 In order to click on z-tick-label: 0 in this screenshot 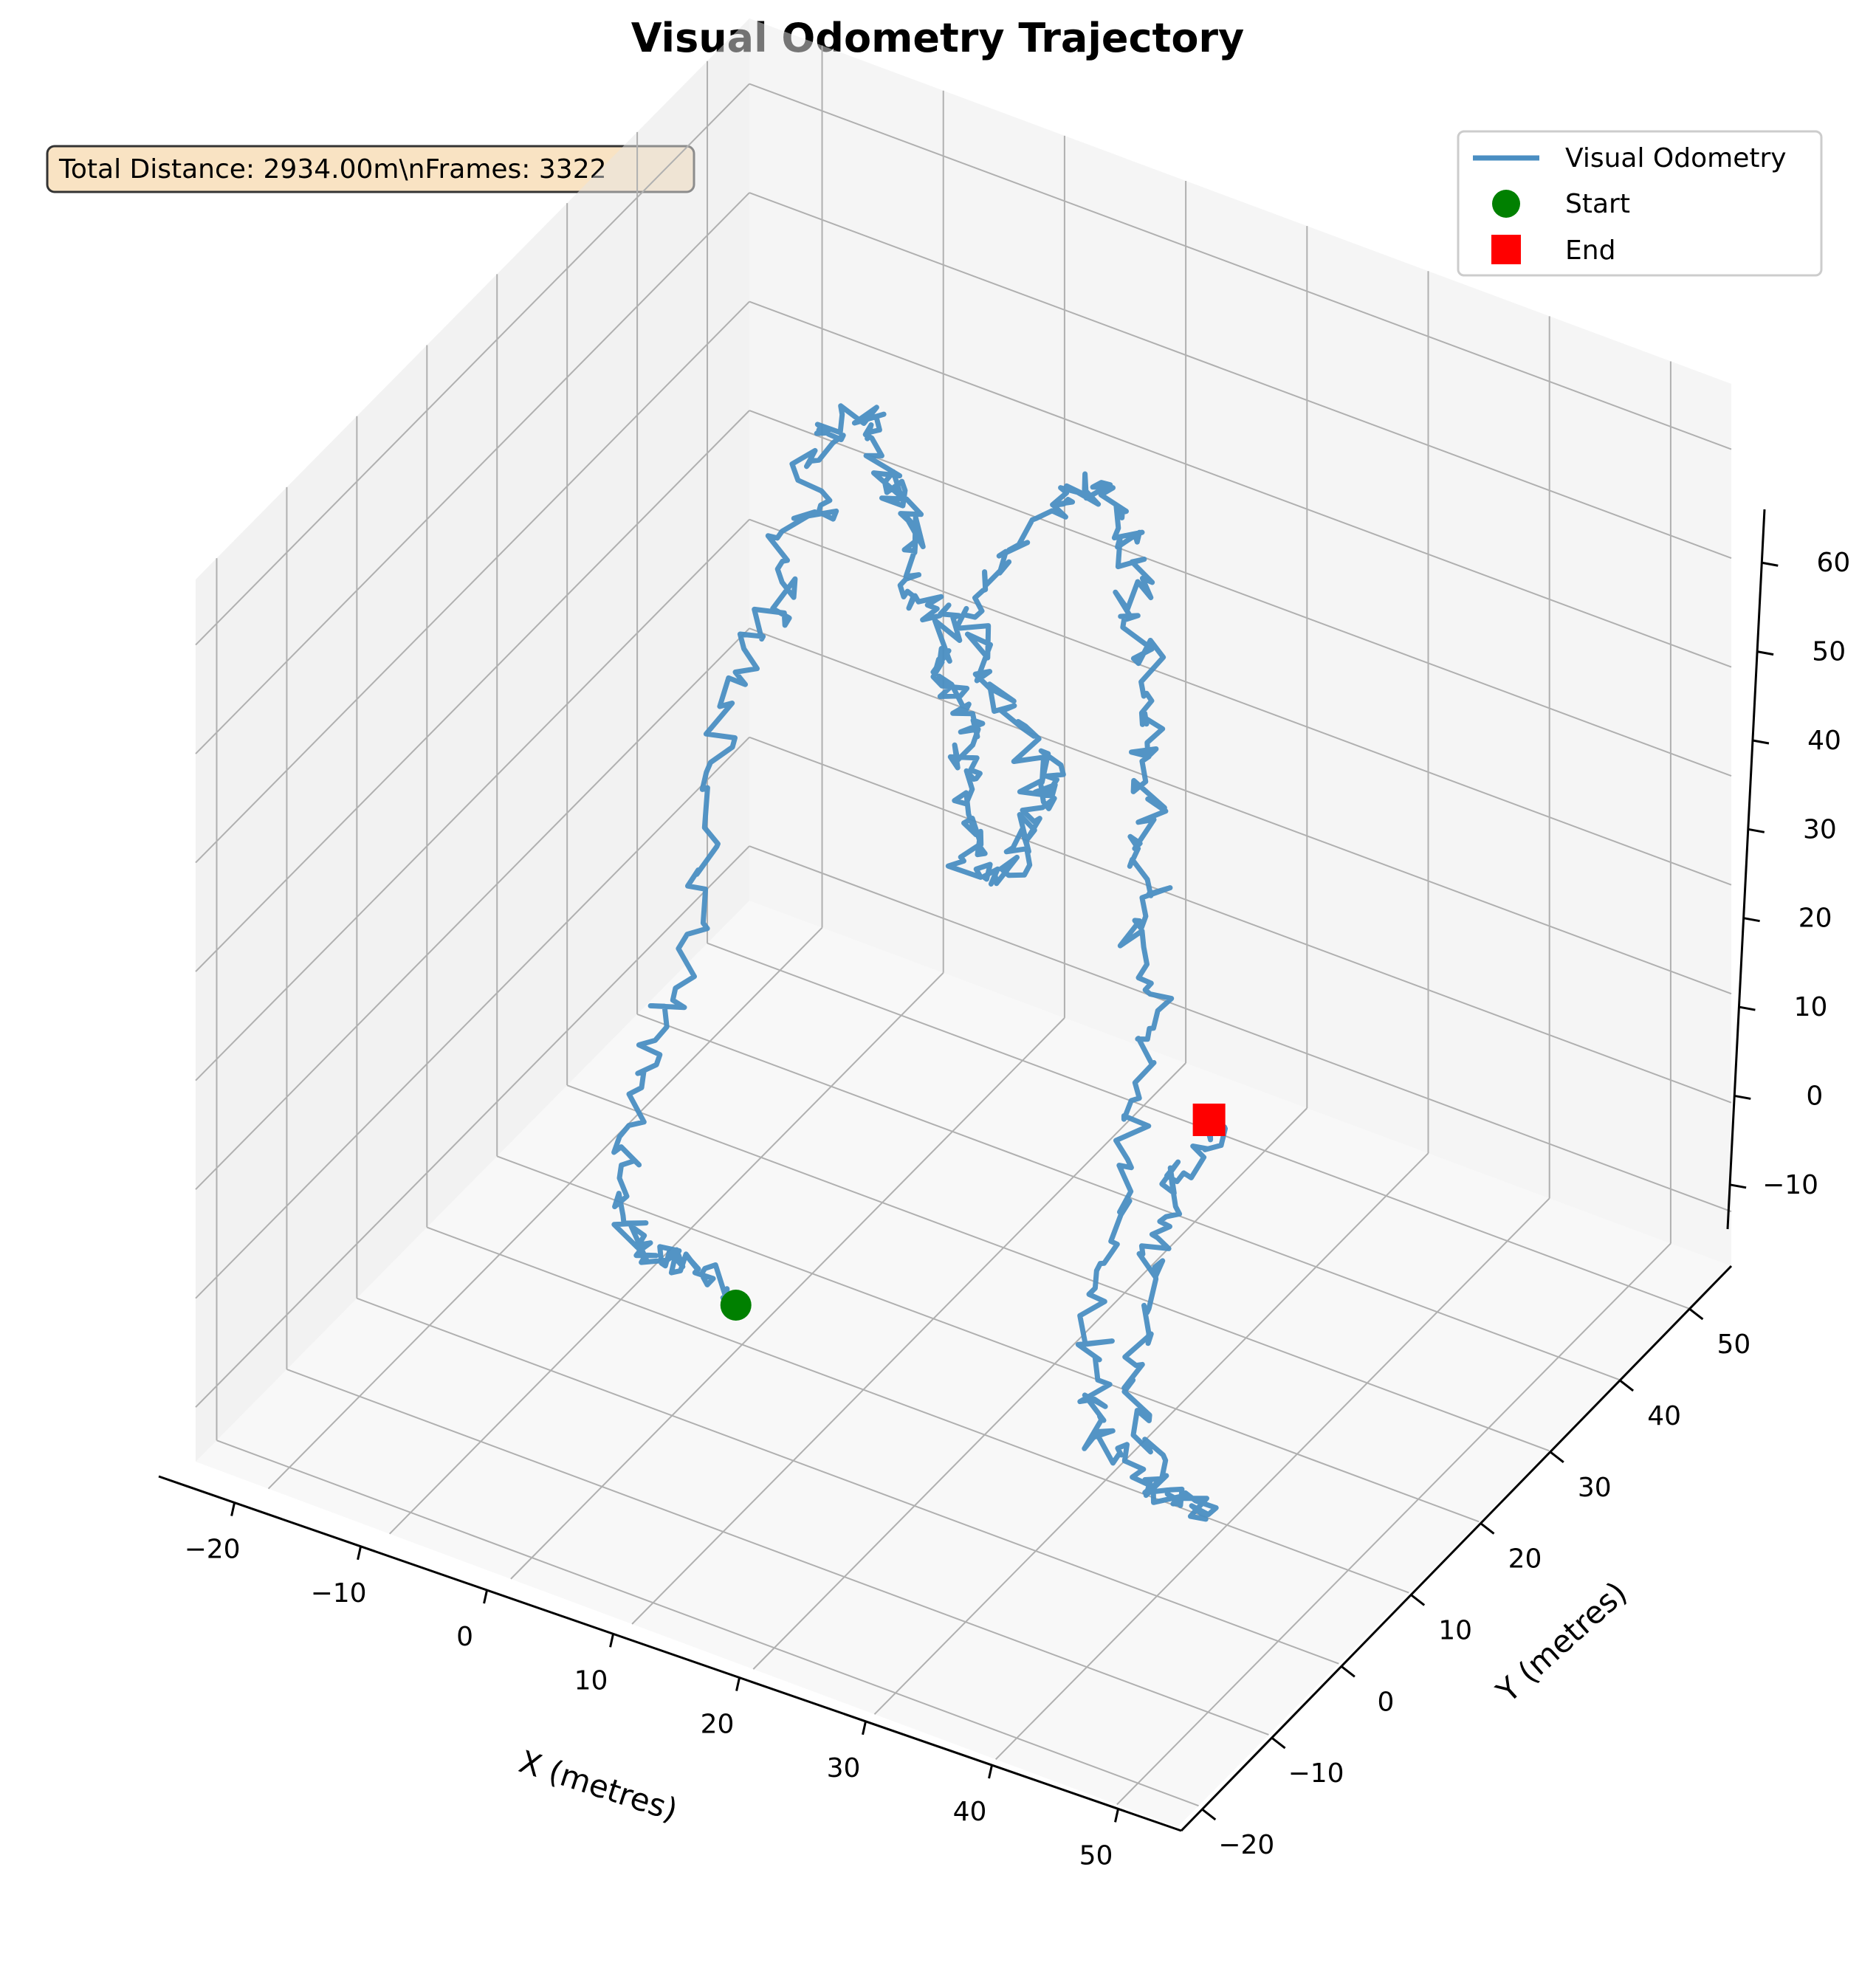, I will do `click(1814, 1096)`.